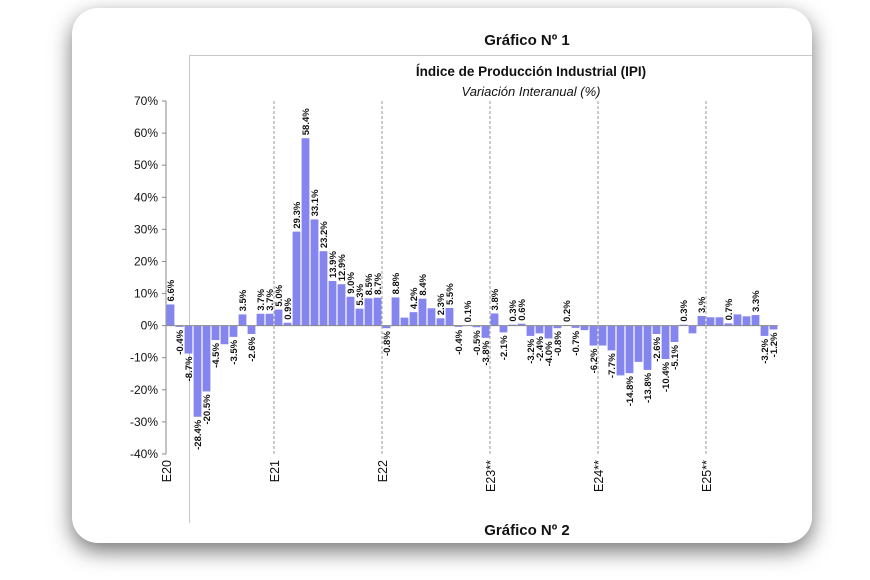  Describe the element at coordinates (216, 355) in the screenshot. I see `data-label: -4.5%` at that location.